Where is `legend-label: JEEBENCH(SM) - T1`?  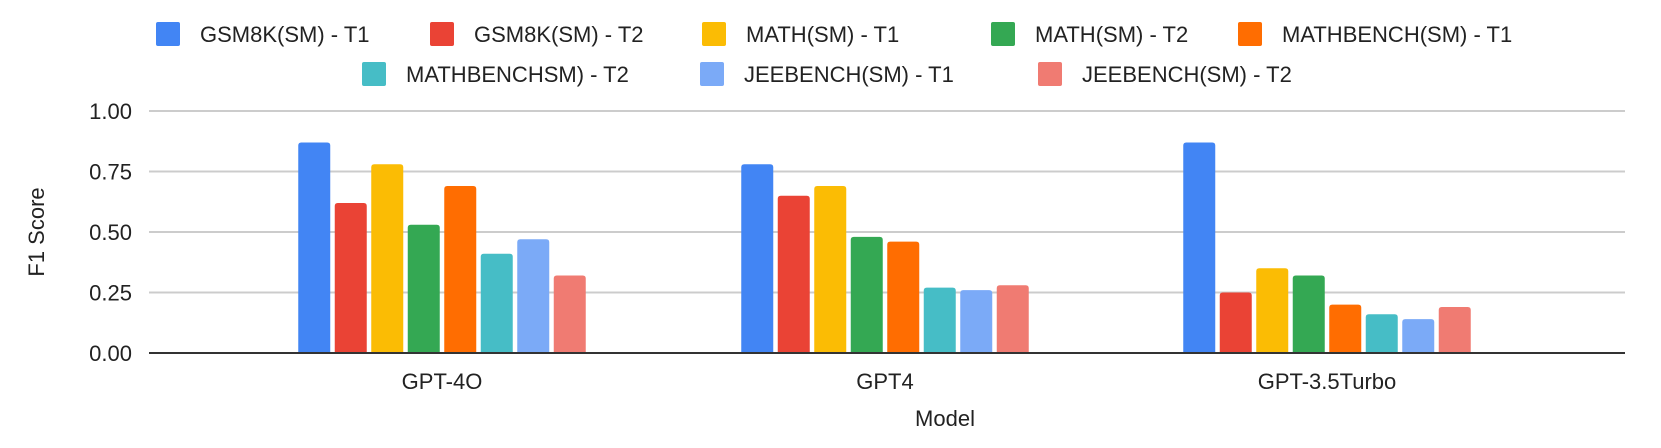
legend-label: JEEBENCH(SM) - T1 is located at coordinates (849, 74).